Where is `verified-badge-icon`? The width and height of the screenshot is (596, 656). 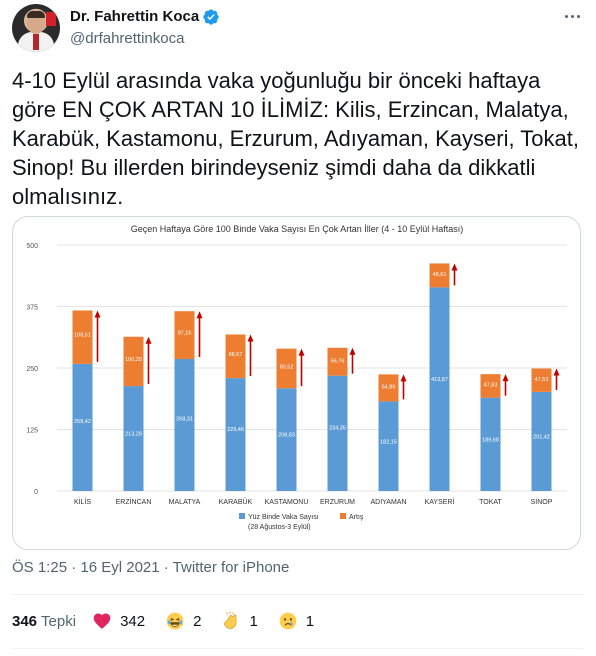
verified-badge-icon is located at coordinates (211, 17).